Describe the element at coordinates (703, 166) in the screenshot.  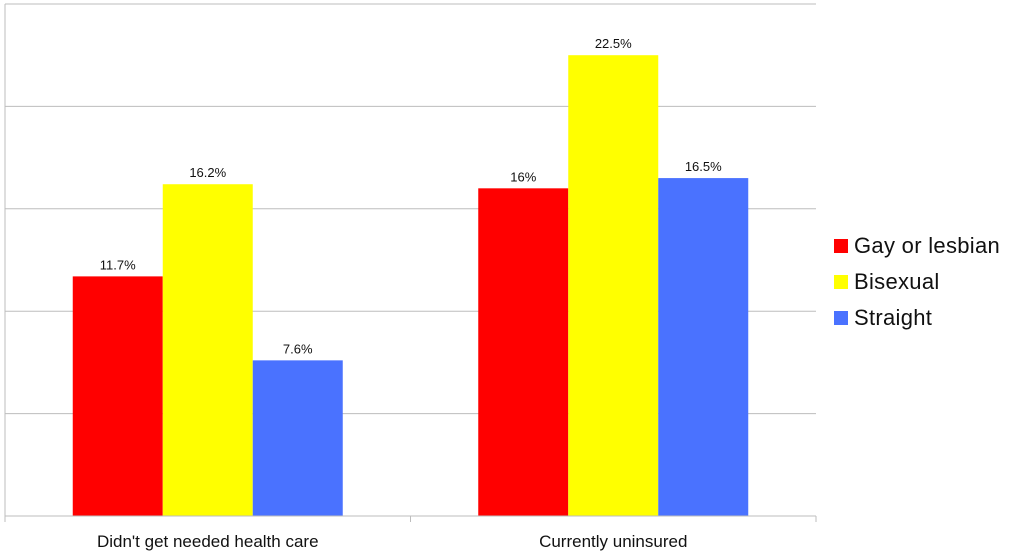
I see `data-label: 16.5%` at that location.